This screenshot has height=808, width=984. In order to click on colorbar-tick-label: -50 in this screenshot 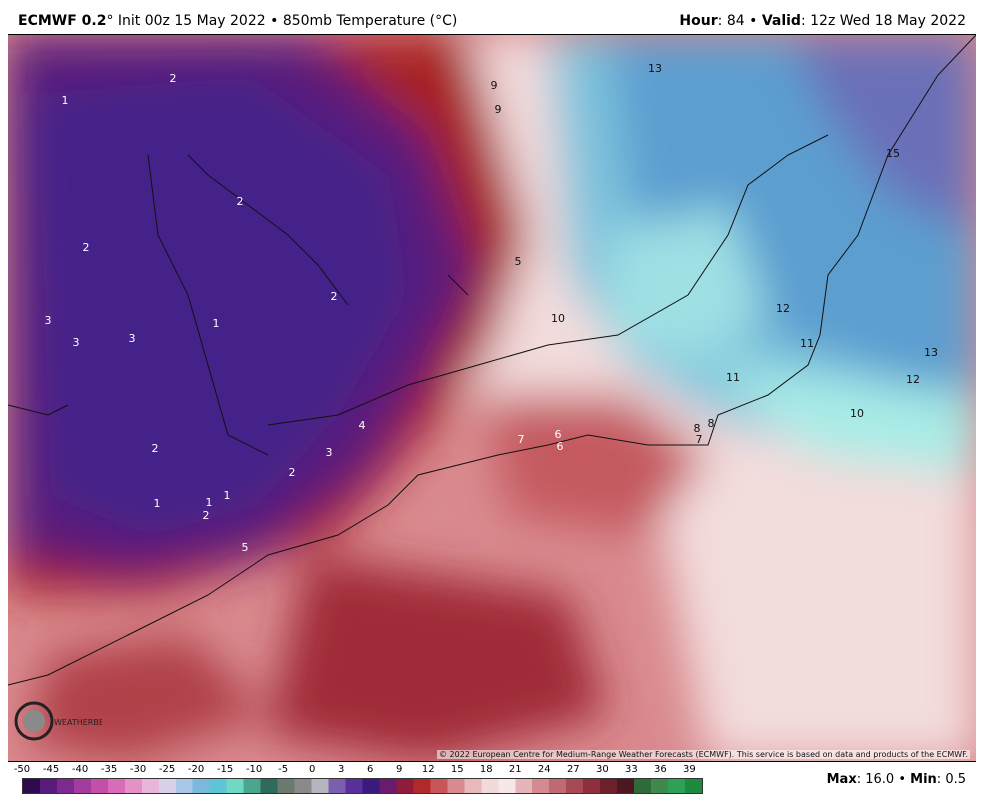, I will do `click(22, 769)`.